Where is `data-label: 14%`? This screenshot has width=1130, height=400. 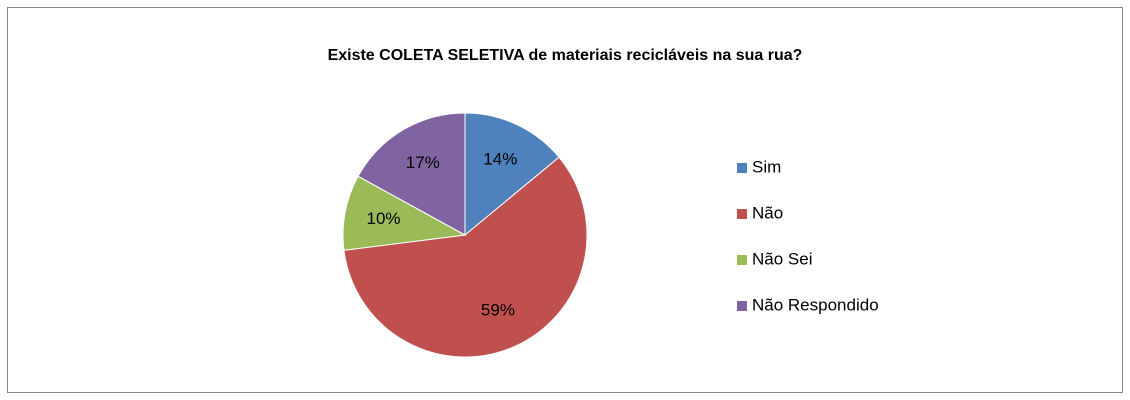 data-label: 14% is located at coordinates (500, 158).